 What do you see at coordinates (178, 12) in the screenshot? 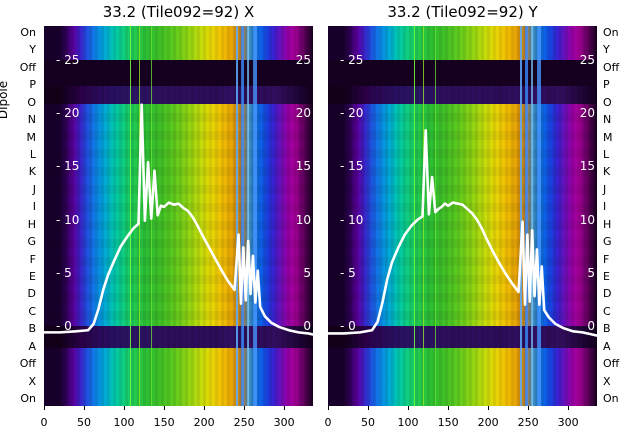
I see `panel-title-x: 33.2 (Tile092=92) X` at bounding box center [178, 12].